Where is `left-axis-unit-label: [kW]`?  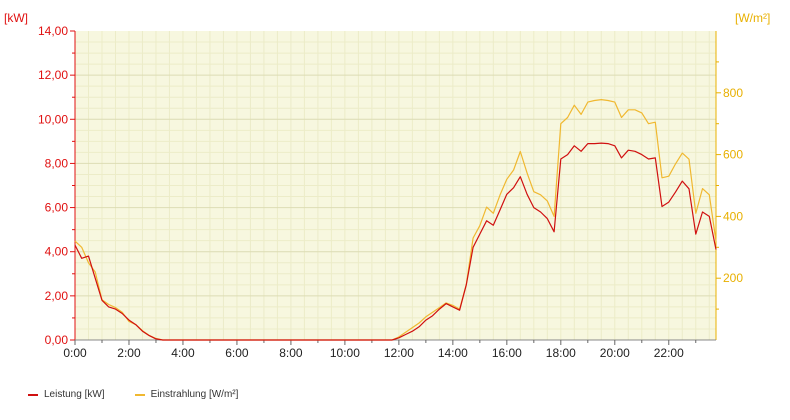
left-axis-unit-label: [kW] is located at coordinates (16, 18).